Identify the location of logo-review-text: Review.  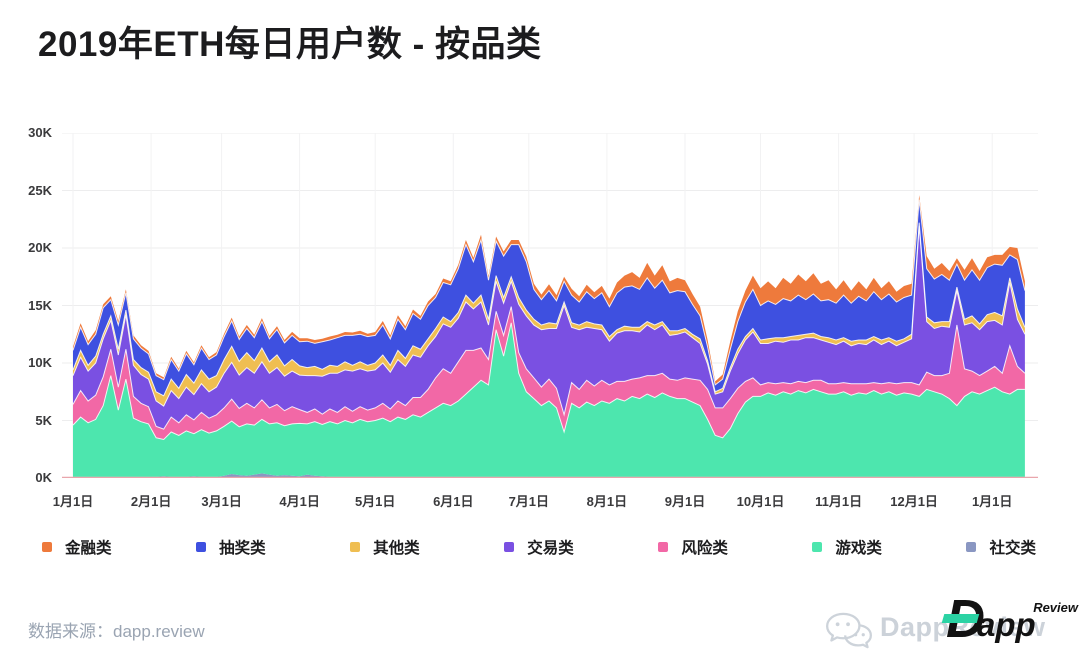
(1055, 607).